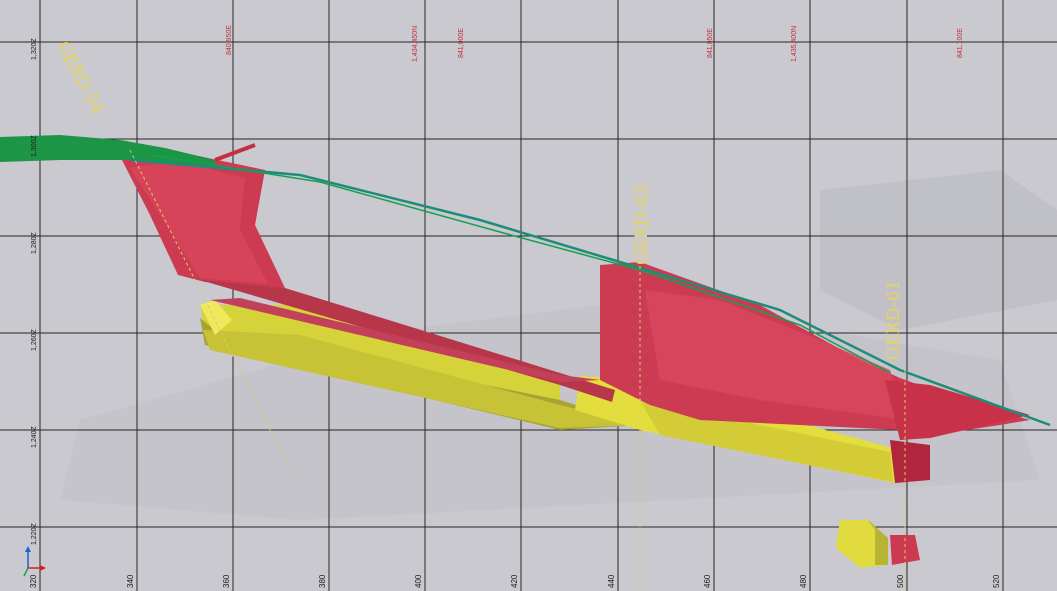 The image size is (1057, 591). Describe the element at coordinates (34, 533) in the screenshot. I see `elevation-label: 1,220Z` at that location.